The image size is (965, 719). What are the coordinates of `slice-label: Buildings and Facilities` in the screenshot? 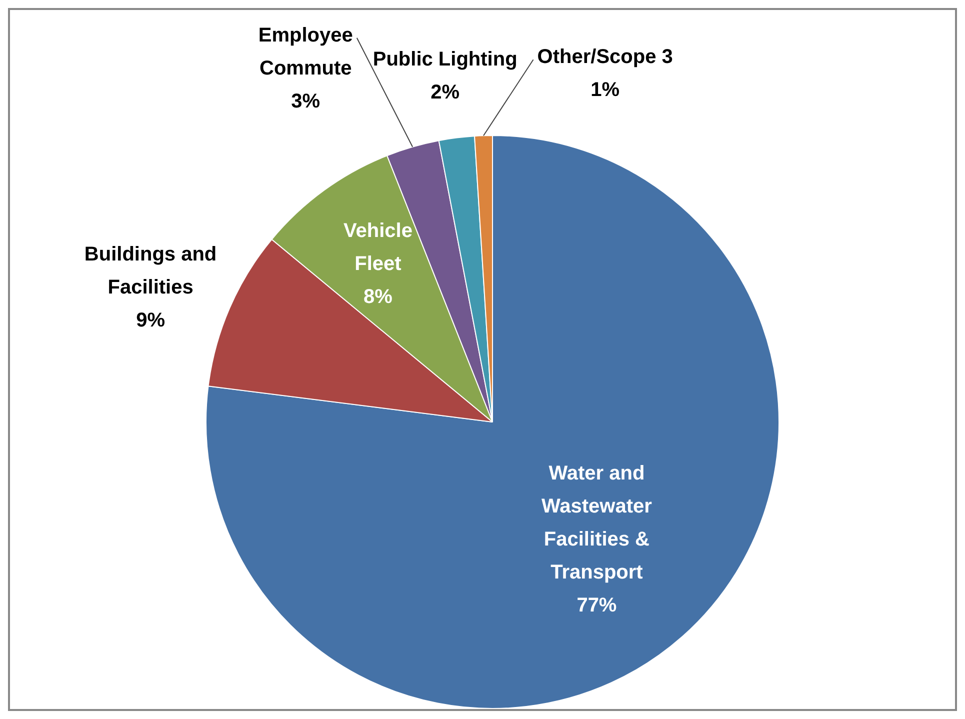 It's located at (150, 271).